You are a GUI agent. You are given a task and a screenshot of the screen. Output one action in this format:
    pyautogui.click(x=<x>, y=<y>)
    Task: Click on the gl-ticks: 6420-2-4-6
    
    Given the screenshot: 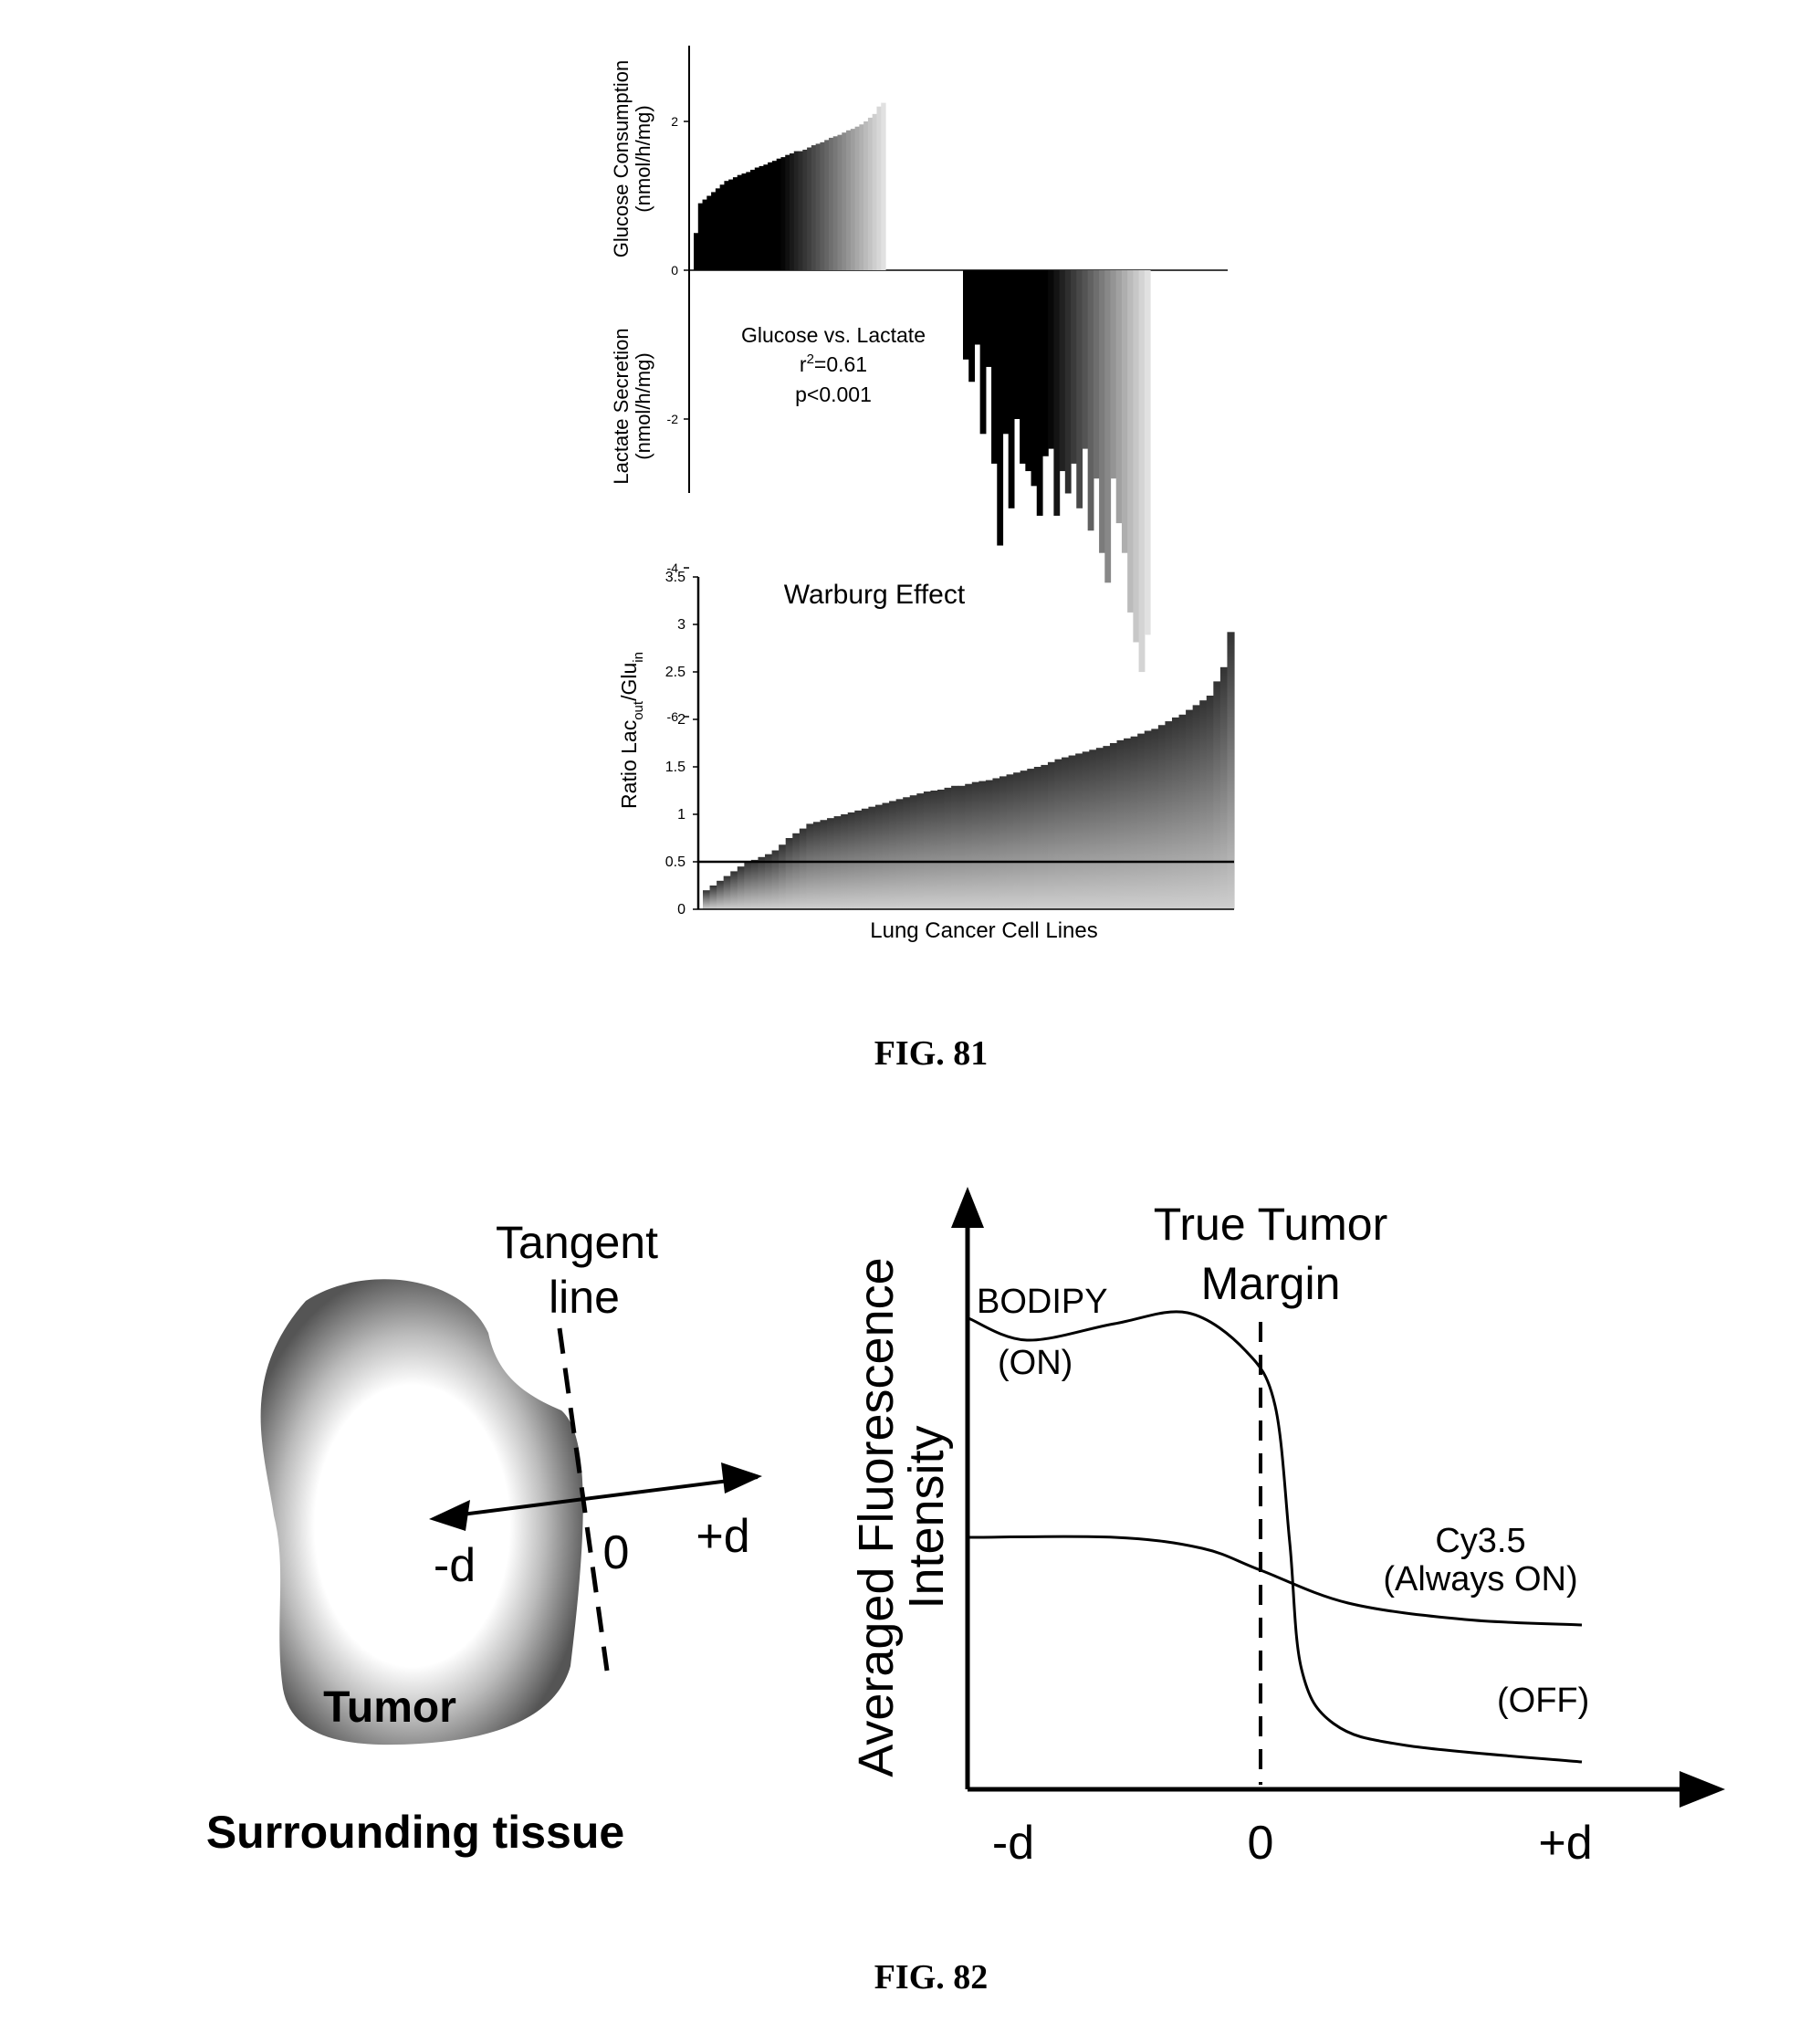 What is the action you would take?
    pyautogui.click(x=678, y=419)
    